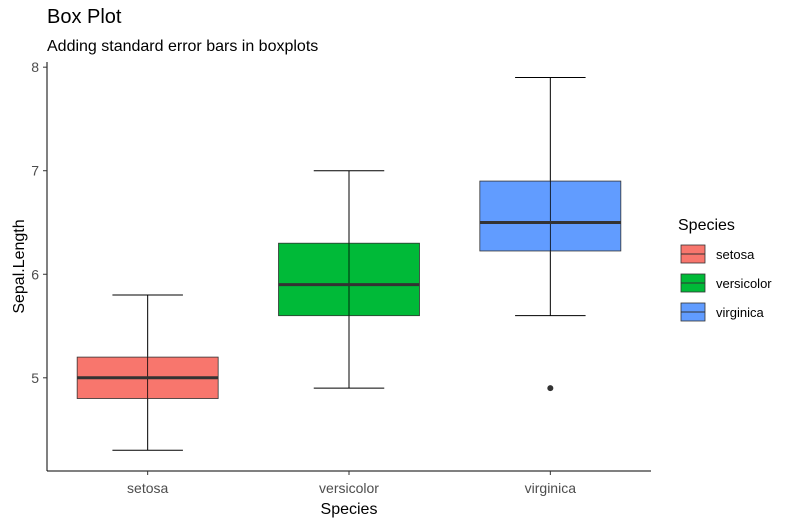 The height and width of the screenshot is (527, 798). What do you see at coordinates (740, 312) in the screenshot?
I see `legend-label-virginica: virginica` at bounding box center [740, 312].